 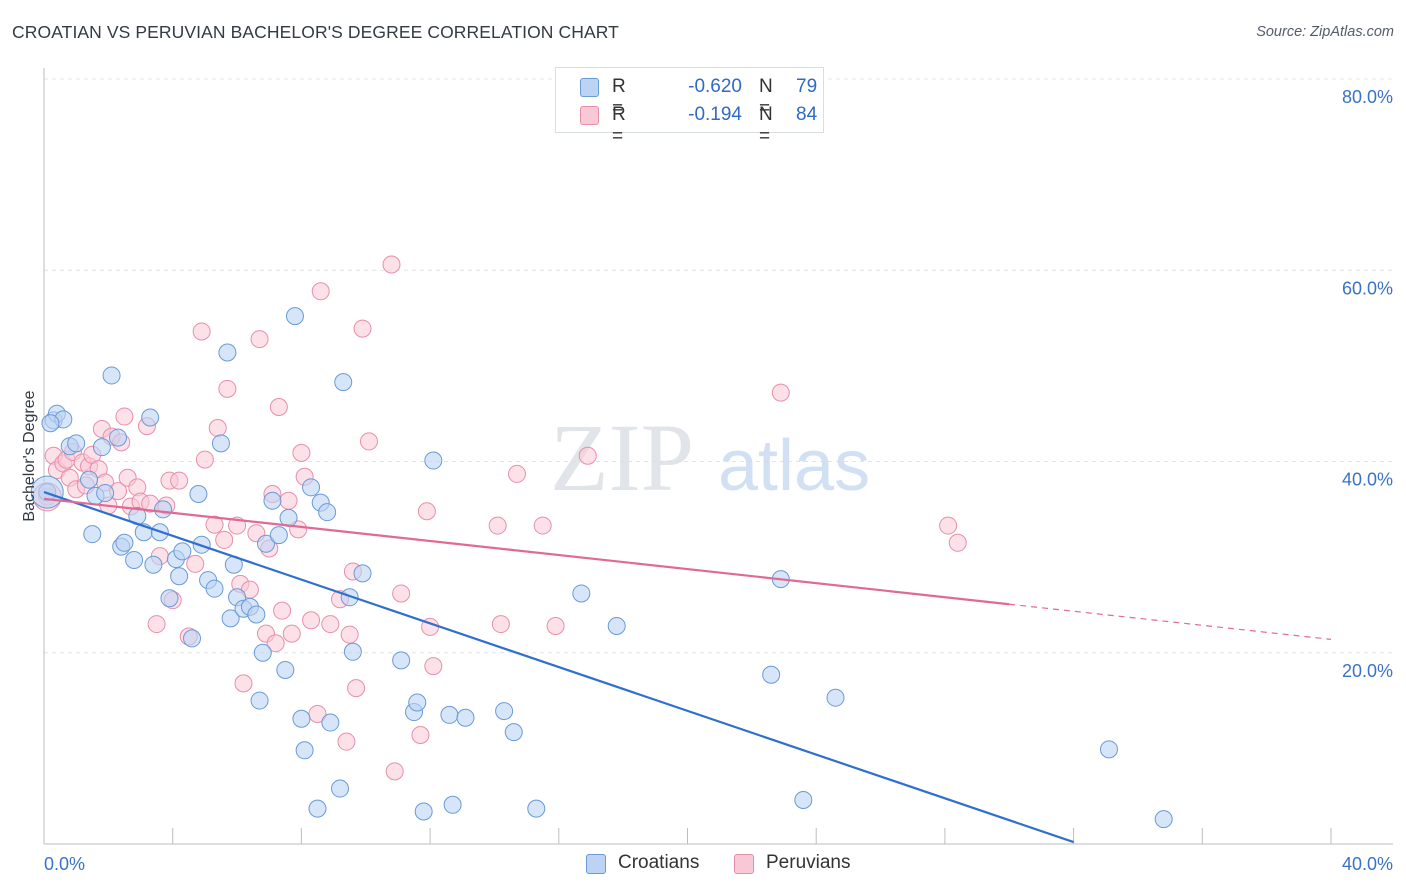 What do you see at coordinates (715, 86) in the screenshot?
I see `croatians-r-value: -0.620` at bounding box center [715, 86].